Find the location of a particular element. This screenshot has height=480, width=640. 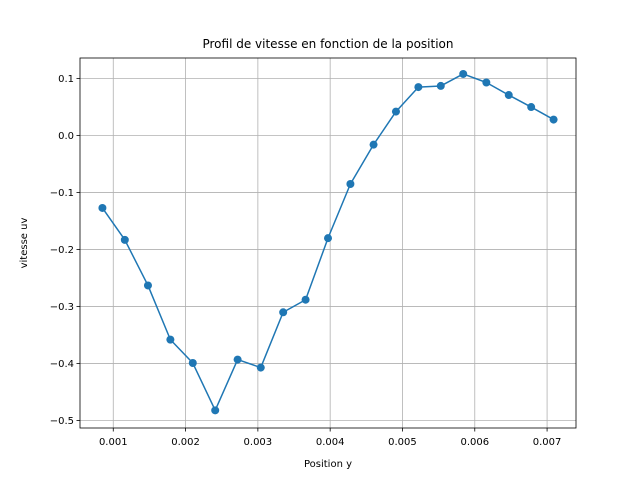

y-tick-label: −0.5 is located at coordinates (62, 421).